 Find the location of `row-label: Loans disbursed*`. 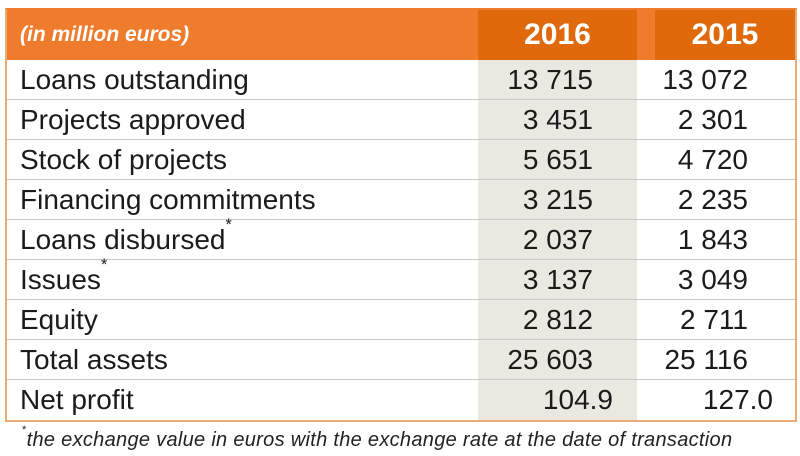

row-label: Loans disbursed* is located at coordinates (242, 238).